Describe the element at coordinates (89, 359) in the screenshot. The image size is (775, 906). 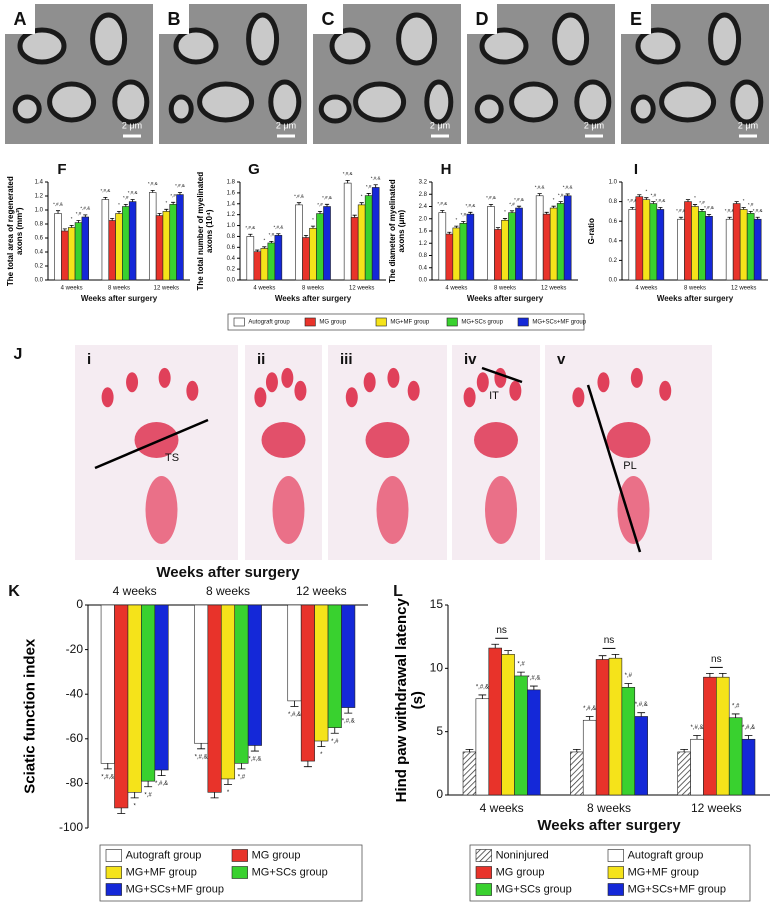
I see `footprint-label: i` at that location.